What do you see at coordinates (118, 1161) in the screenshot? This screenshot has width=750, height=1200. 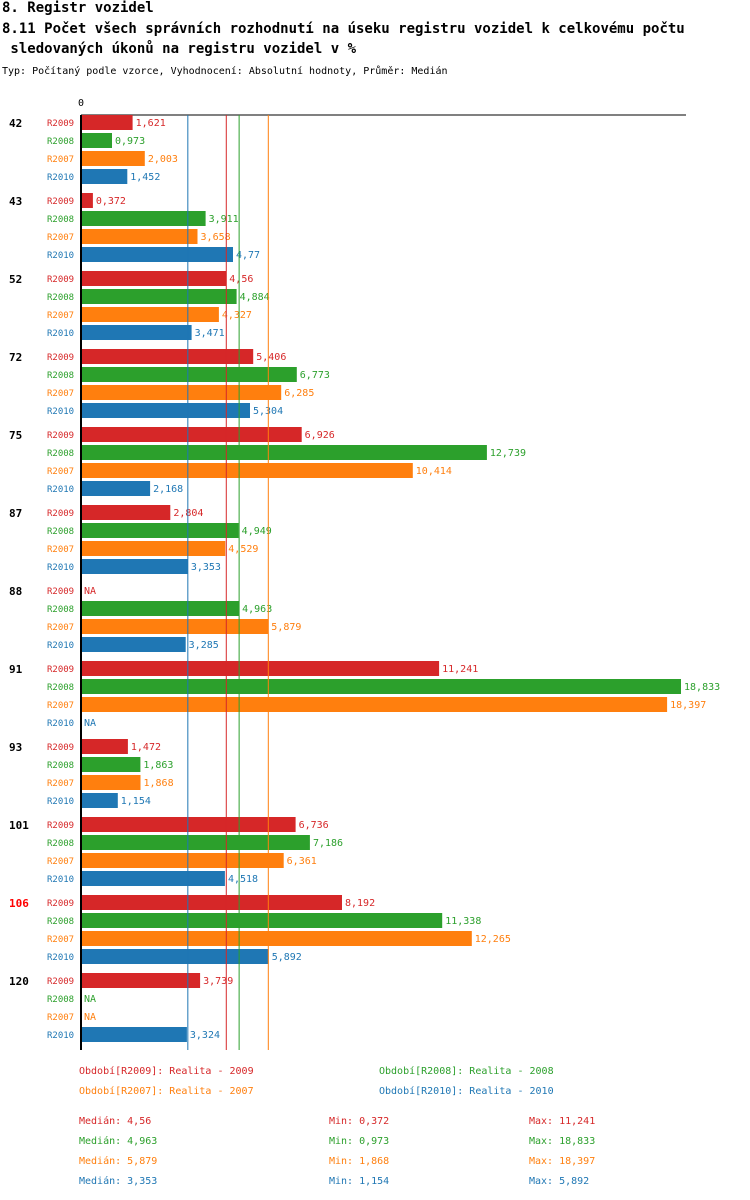 I see `stat-median: Medián: 5,879` at bounding box center [118, 1161].